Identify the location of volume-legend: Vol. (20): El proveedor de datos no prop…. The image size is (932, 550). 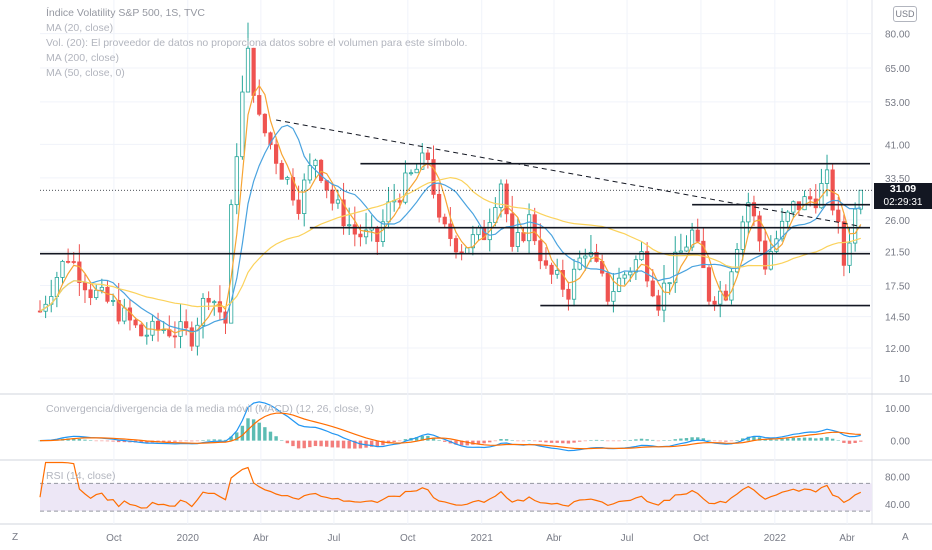
(257, 43).